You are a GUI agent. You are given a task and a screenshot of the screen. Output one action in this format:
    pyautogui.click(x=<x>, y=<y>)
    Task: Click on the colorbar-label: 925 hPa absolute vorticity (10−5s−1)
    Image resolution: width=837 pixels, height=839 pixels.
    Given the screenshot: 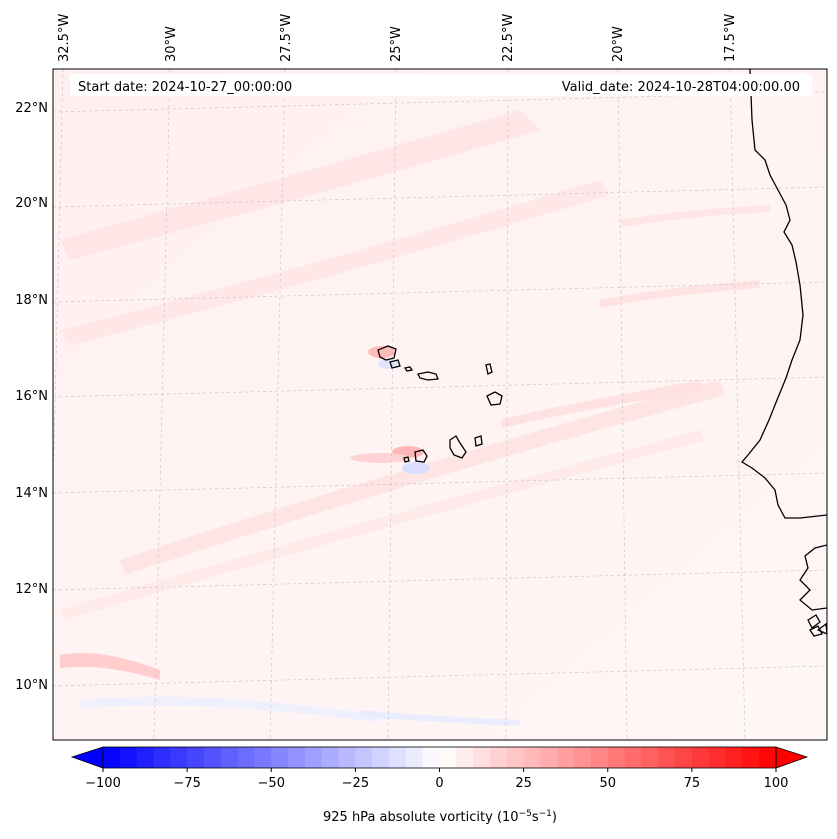 What is the action you would take?
    pyautogui.click(x=440, y=817)
    